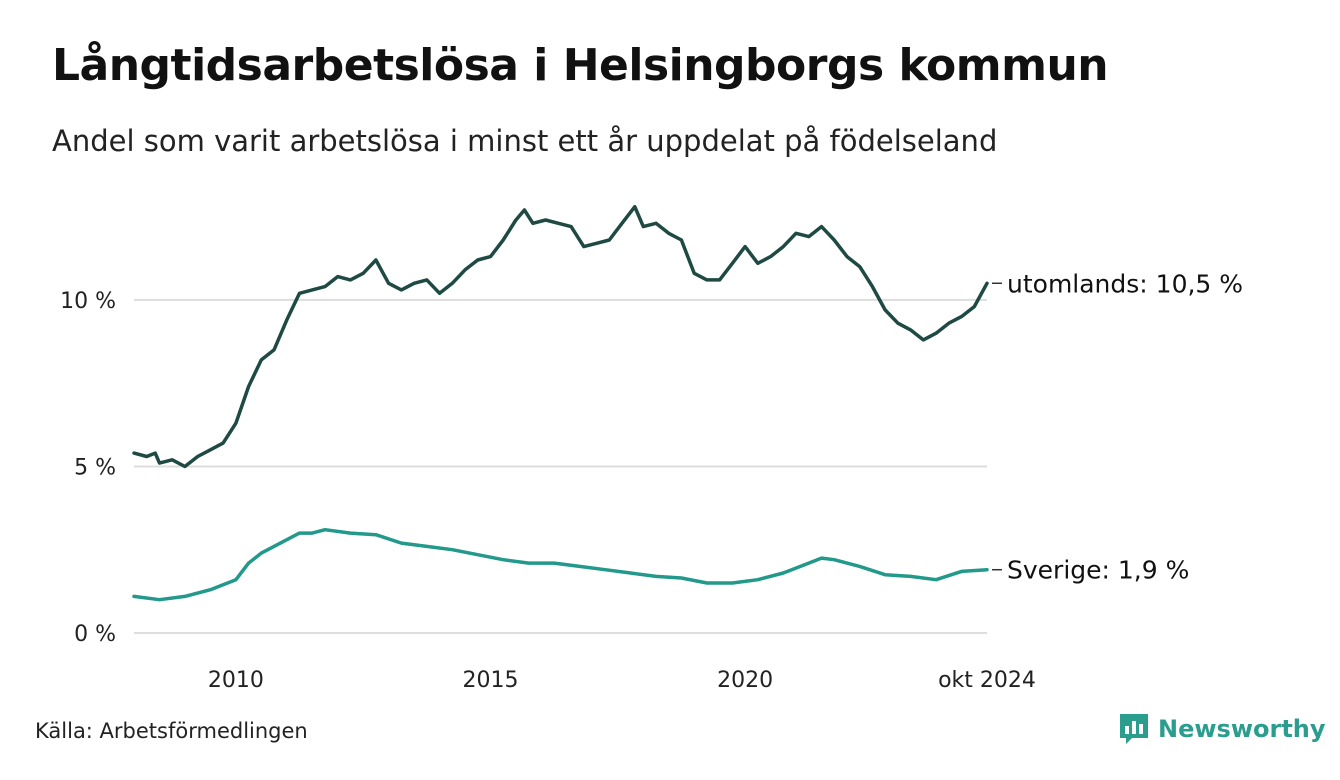 This screenshot has height=780, width=1340. I want to click on x-tick-label: 2015, so click(490, 680).